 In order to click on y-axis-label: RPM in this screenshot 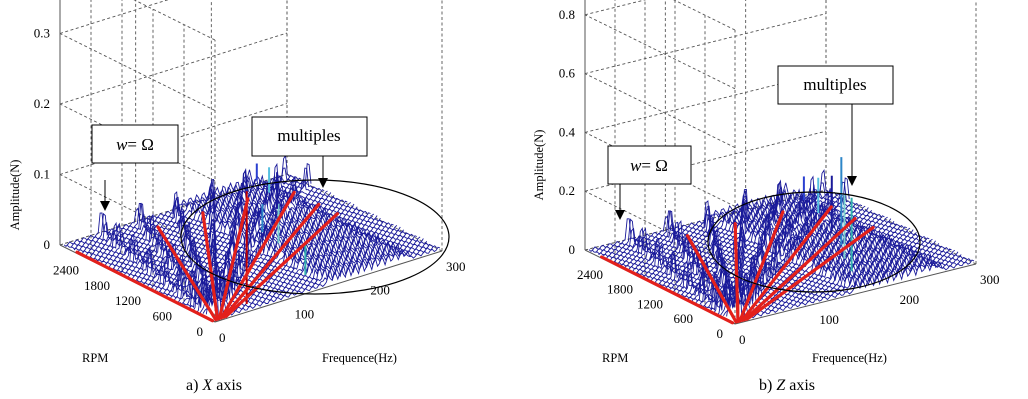, I will do `click(615, 358)`.